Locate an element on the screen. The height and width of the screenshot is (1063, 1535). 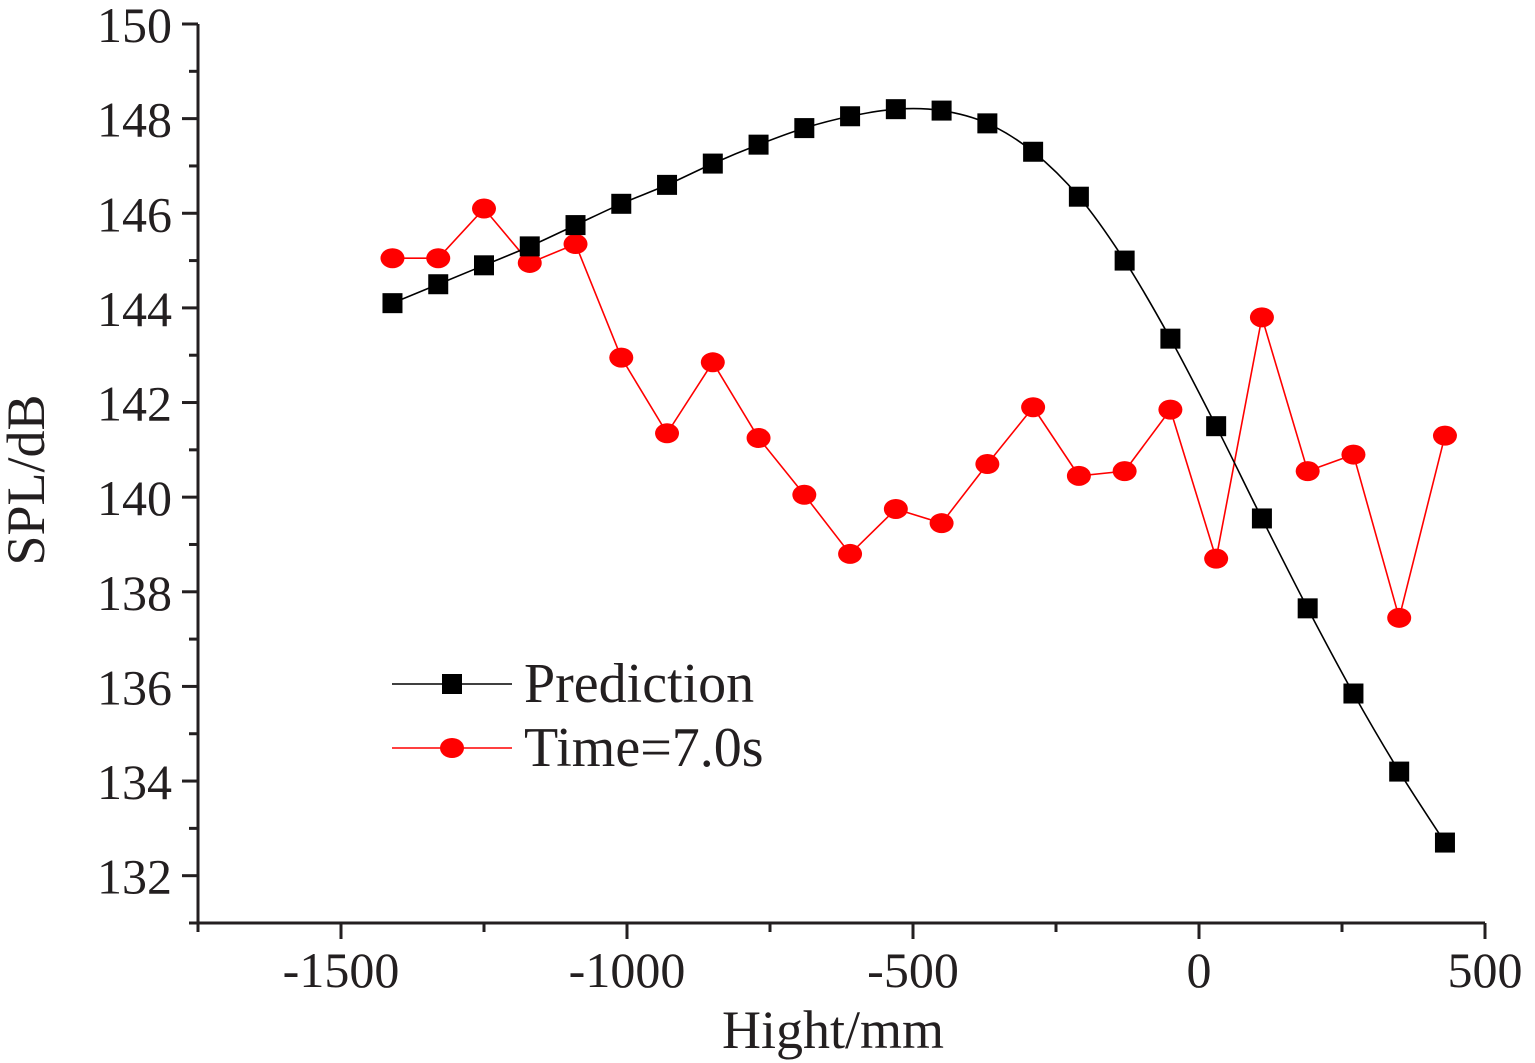
x-tick-label: -1500 is located at coordinates (341, 970).